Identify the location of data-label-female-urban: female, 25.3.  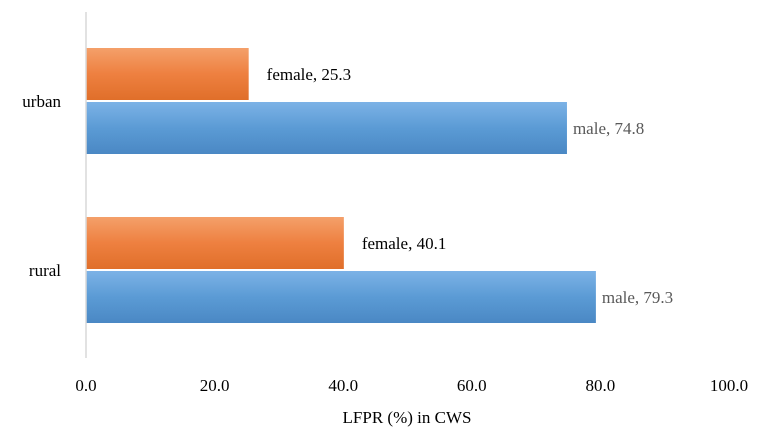
(309, 74).